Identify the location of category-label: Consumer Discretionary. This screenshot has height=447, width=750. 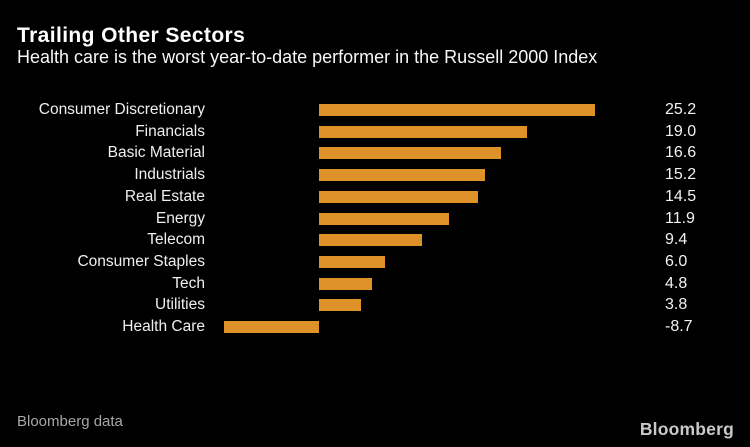
(121, 109).